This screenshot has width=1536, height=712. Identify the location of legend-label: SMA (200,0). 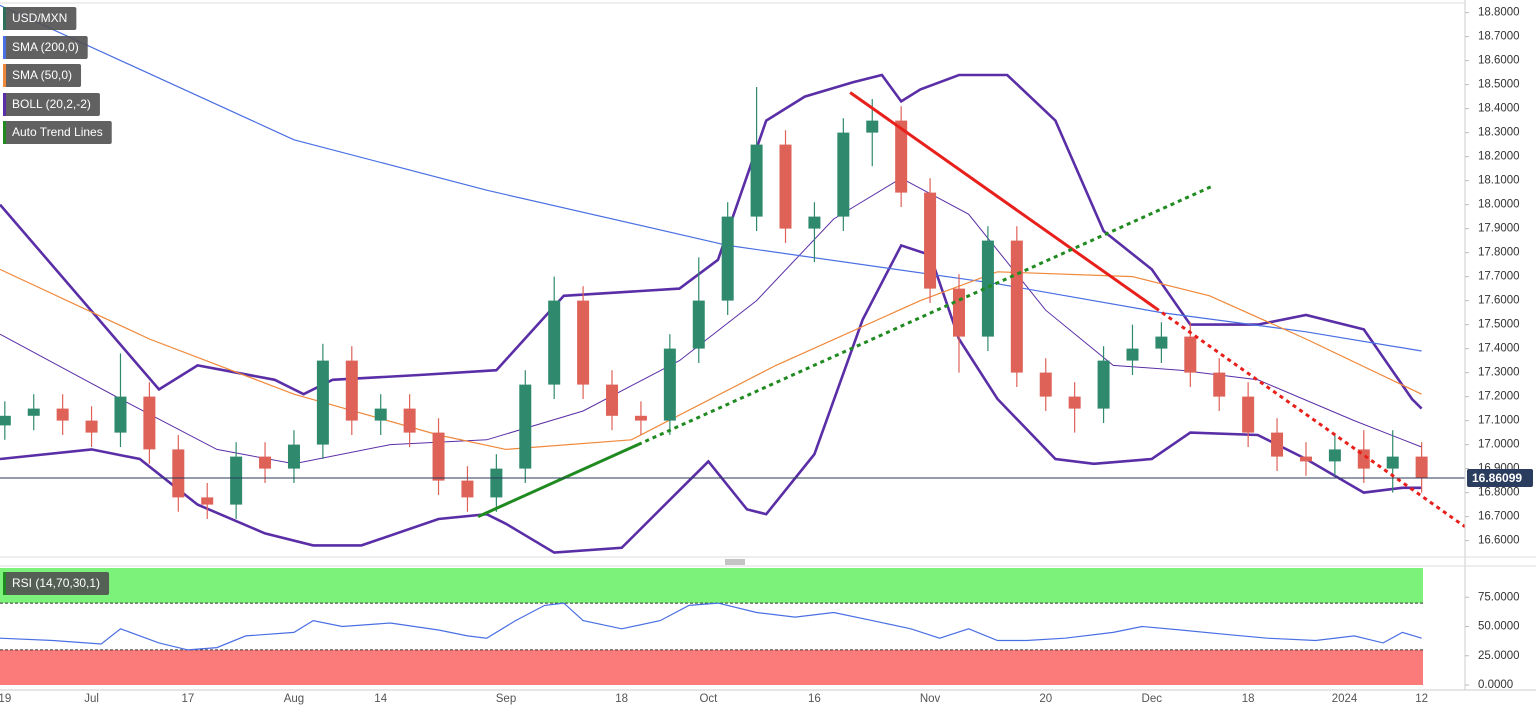
(45, 47).